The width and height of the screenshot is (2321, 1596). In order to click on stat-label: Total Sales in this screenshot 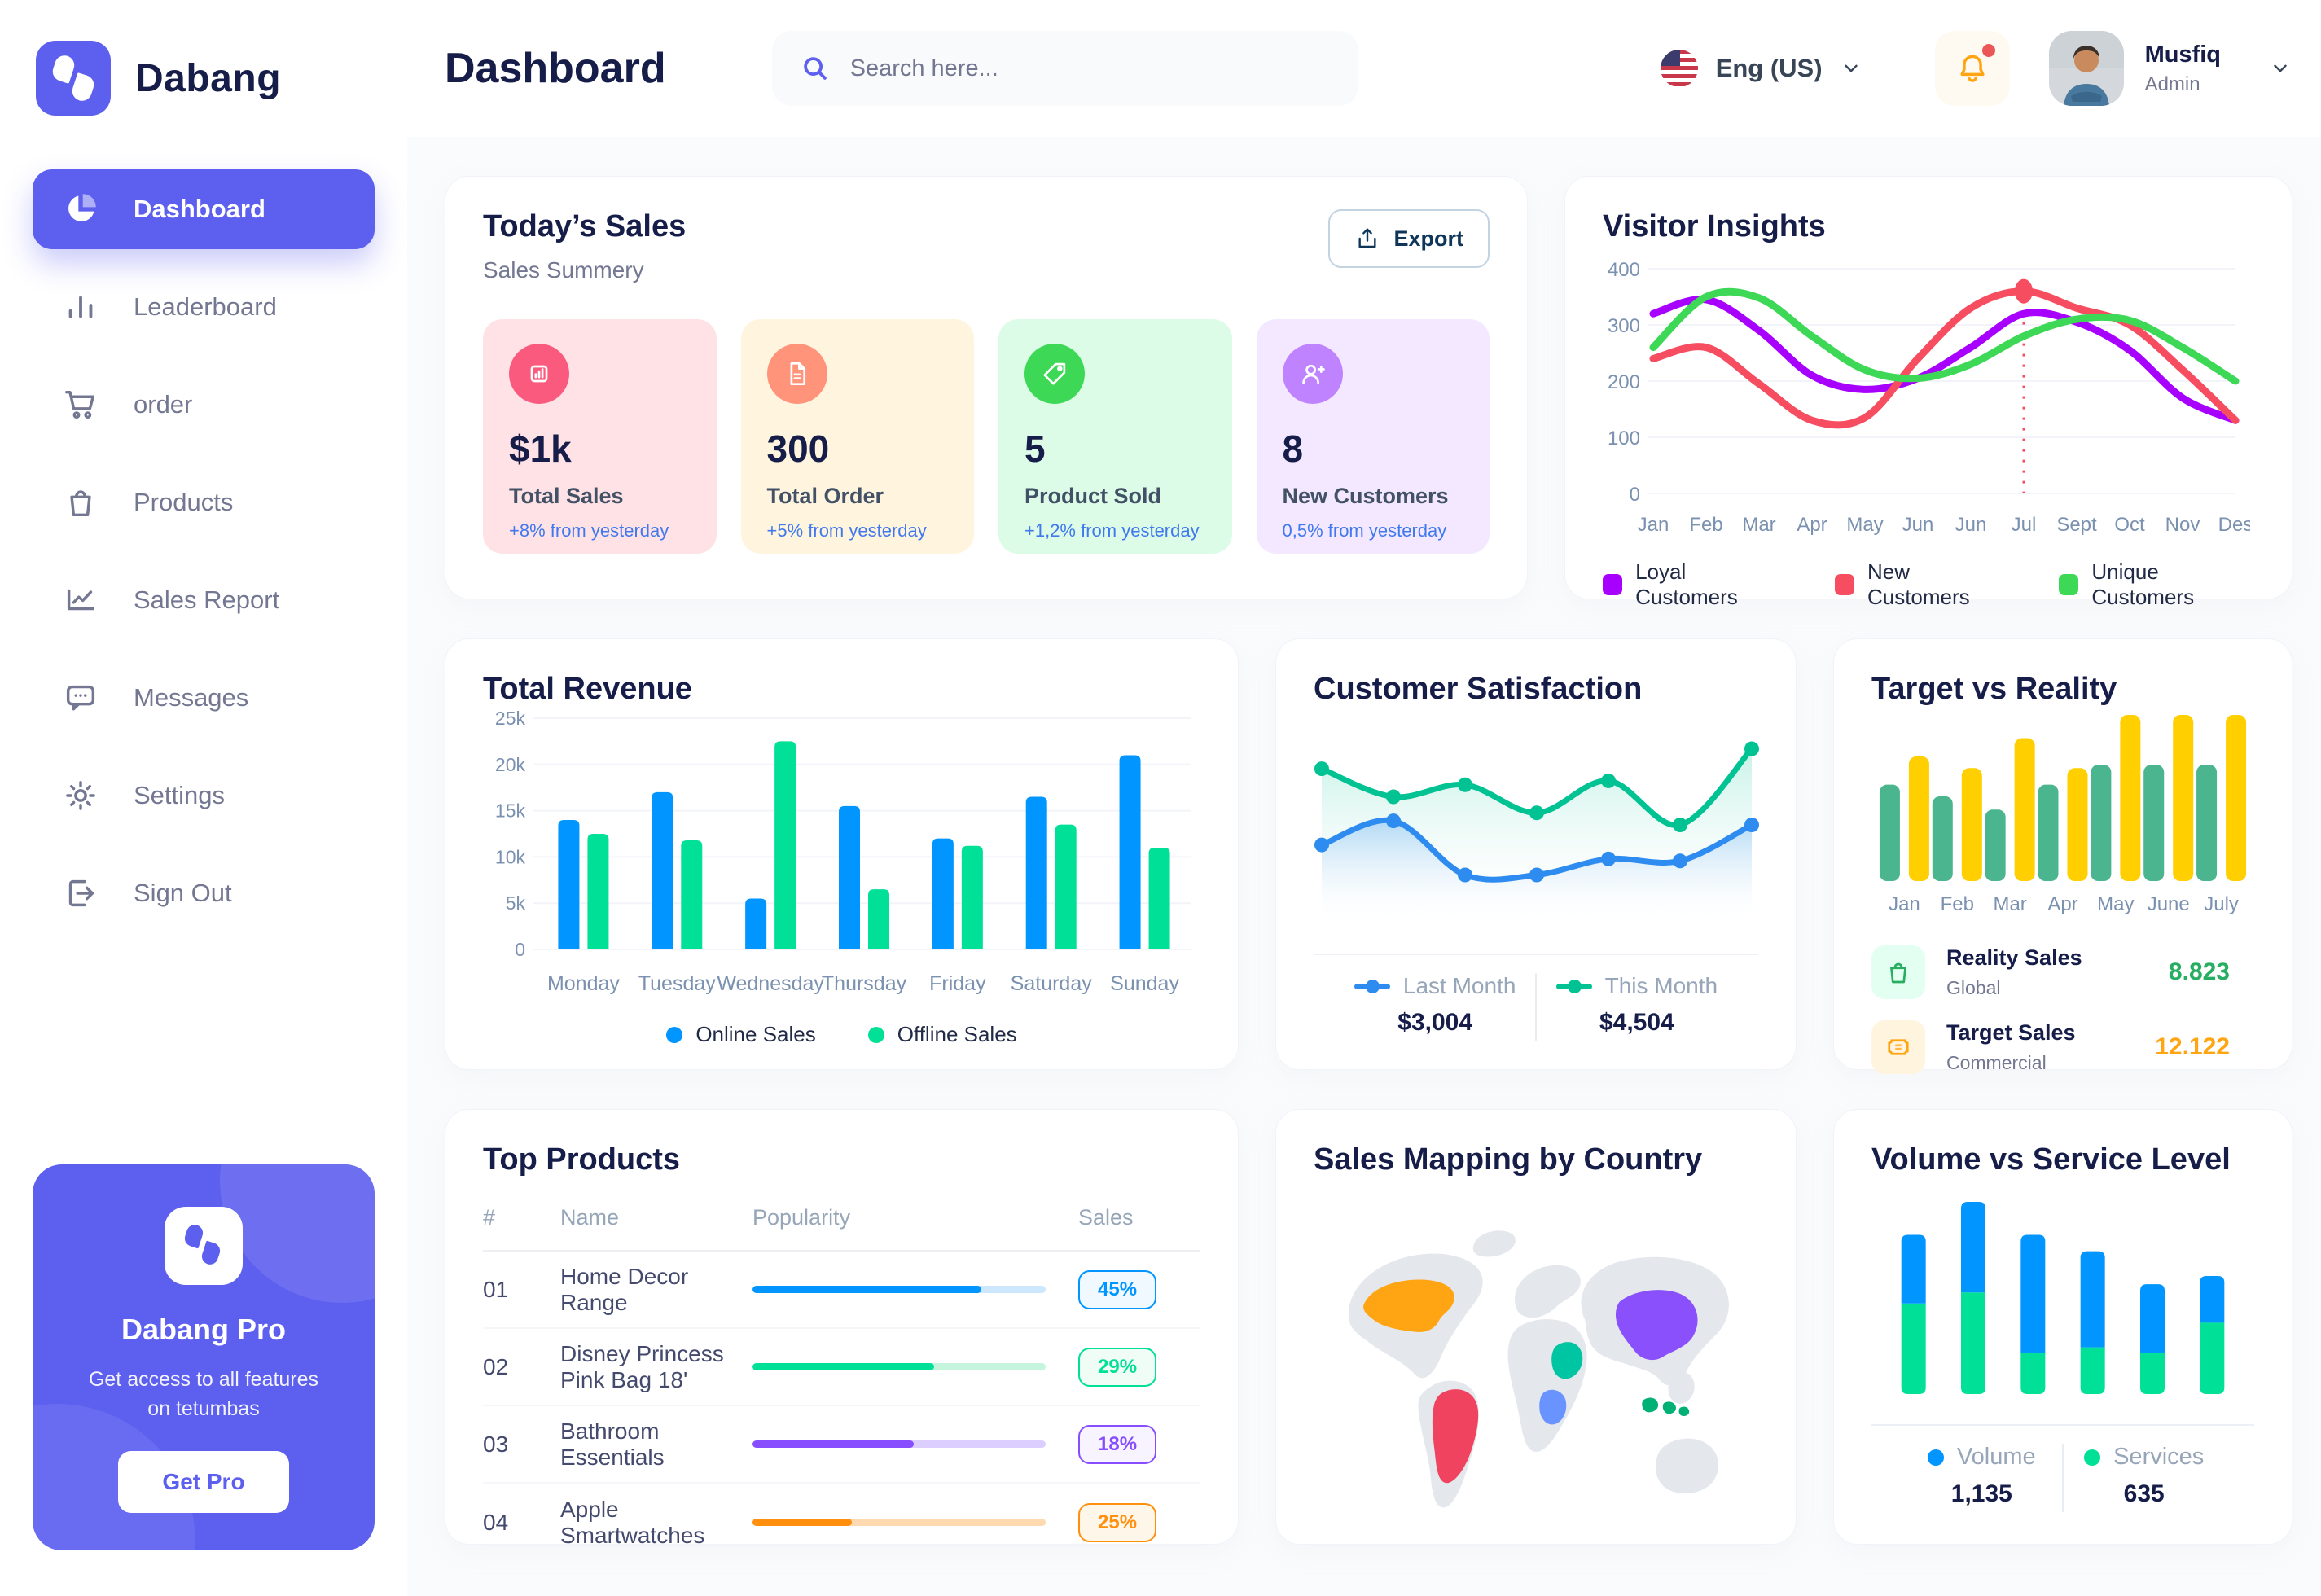, I will do `click(566, 496)`.